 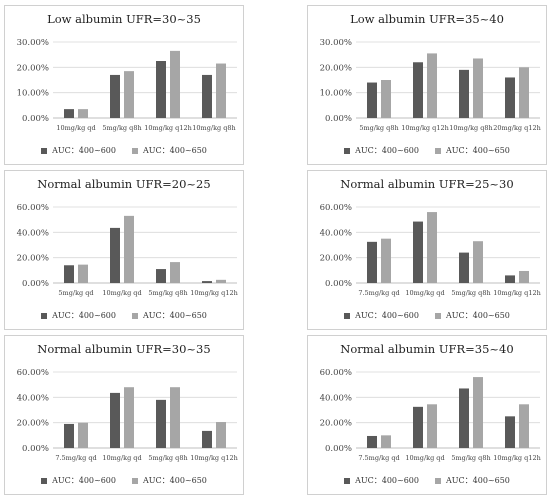 I want to click on legend-item-series-2: AUC：400~650, so click(x=169, y=150).